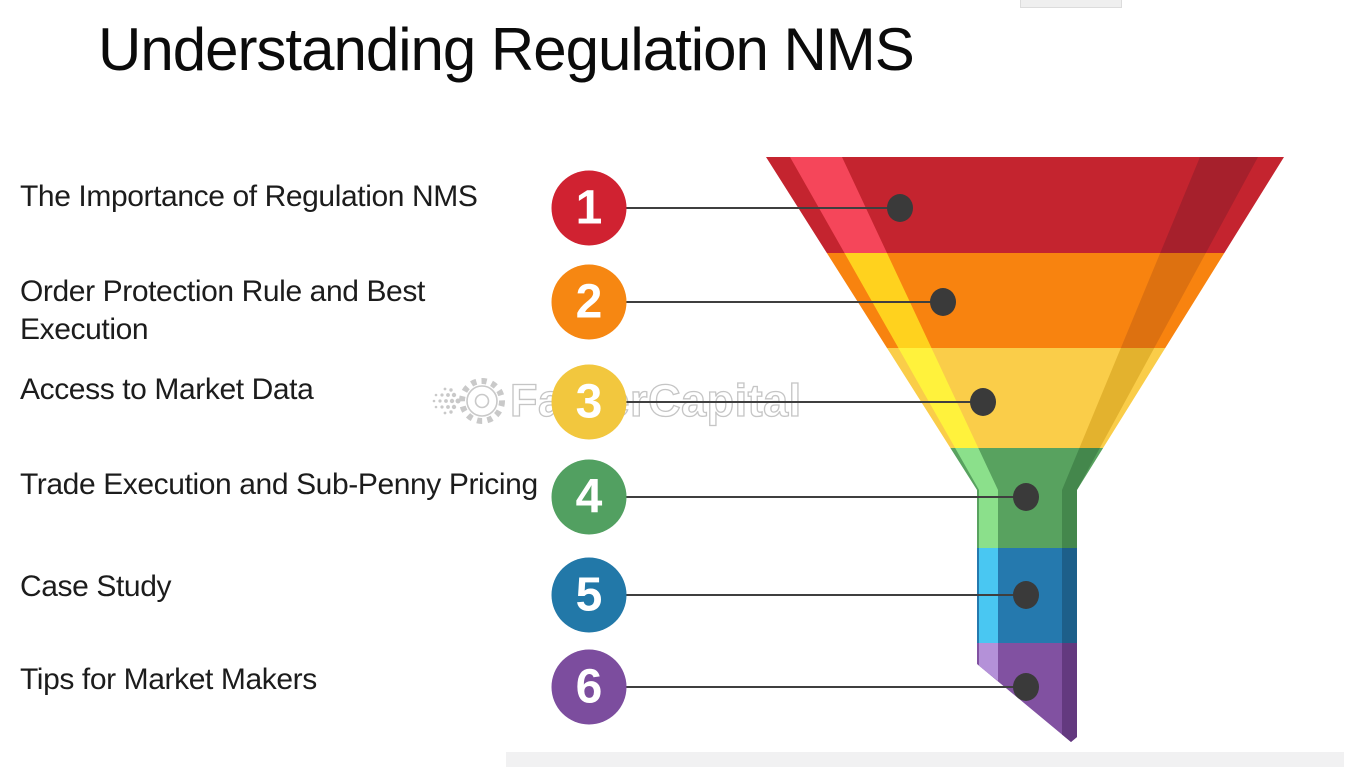 Image resolution: width=1350 pixels, height=769 pixels. What do you see at coordinates (222, 310) in the screenshot?
I see `item-label-2: Order Protection Rule and Best Execution` at bounding box center [222, 310].